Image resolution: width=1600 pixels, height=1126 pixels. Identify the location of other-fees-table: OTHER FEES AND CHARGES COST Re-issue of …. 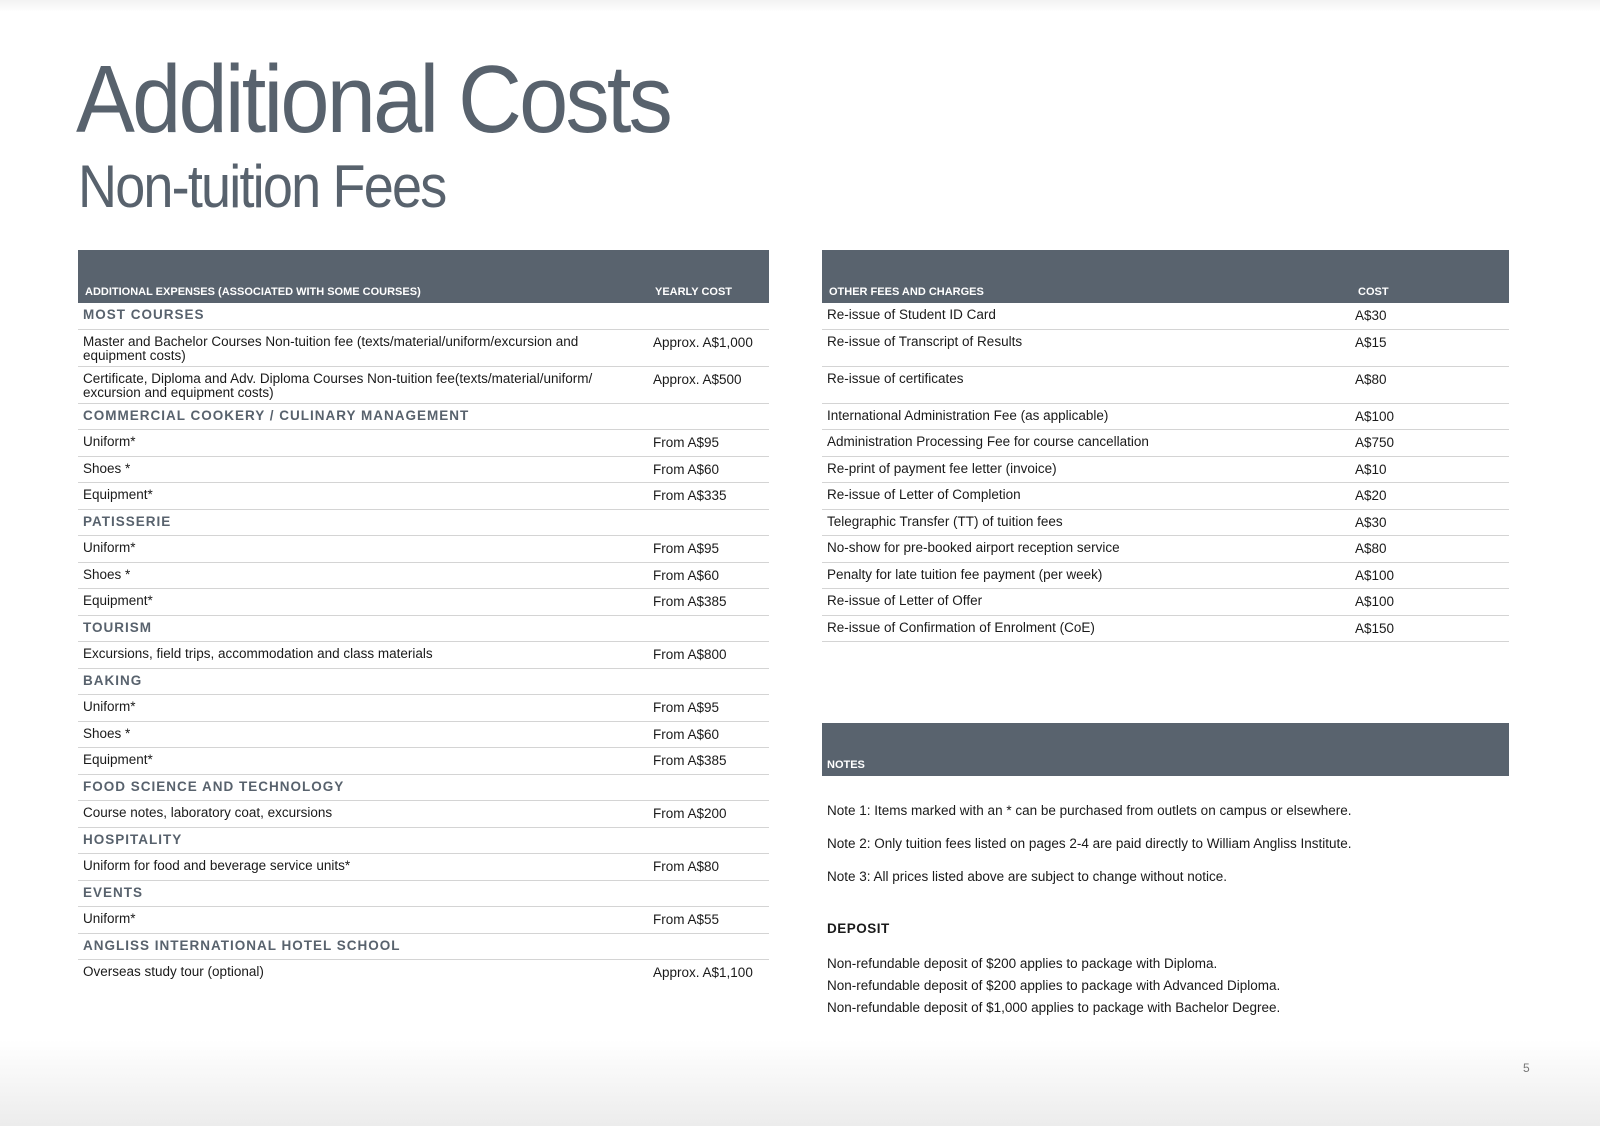
(1165, 446).